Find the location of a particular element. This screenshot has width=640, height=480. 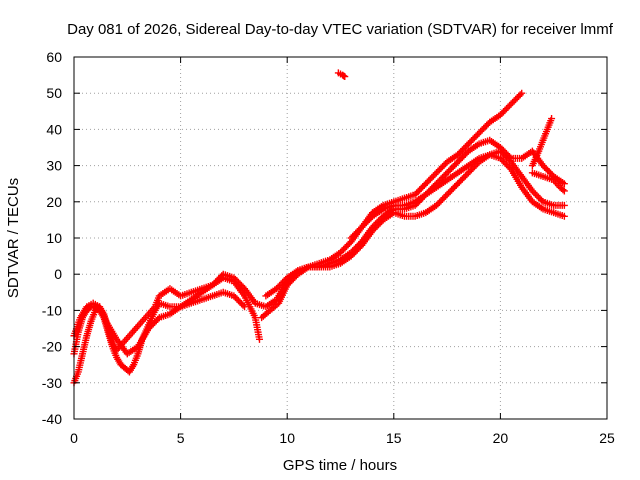

y-axis-label: SDTVAR / TECUs is located at coordinates (13, 238).